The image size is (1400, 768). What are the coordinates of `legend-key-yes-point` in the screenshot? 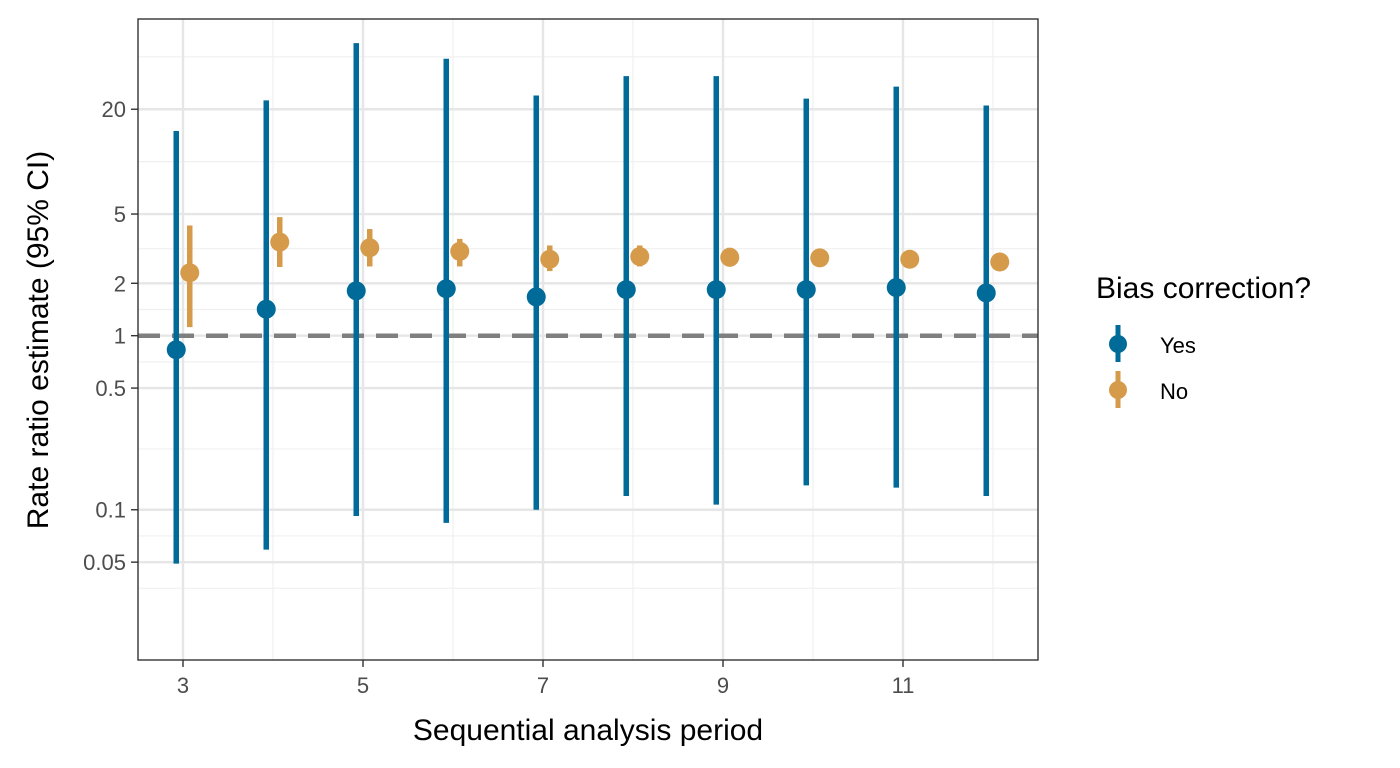 It's located at (1118, 344).